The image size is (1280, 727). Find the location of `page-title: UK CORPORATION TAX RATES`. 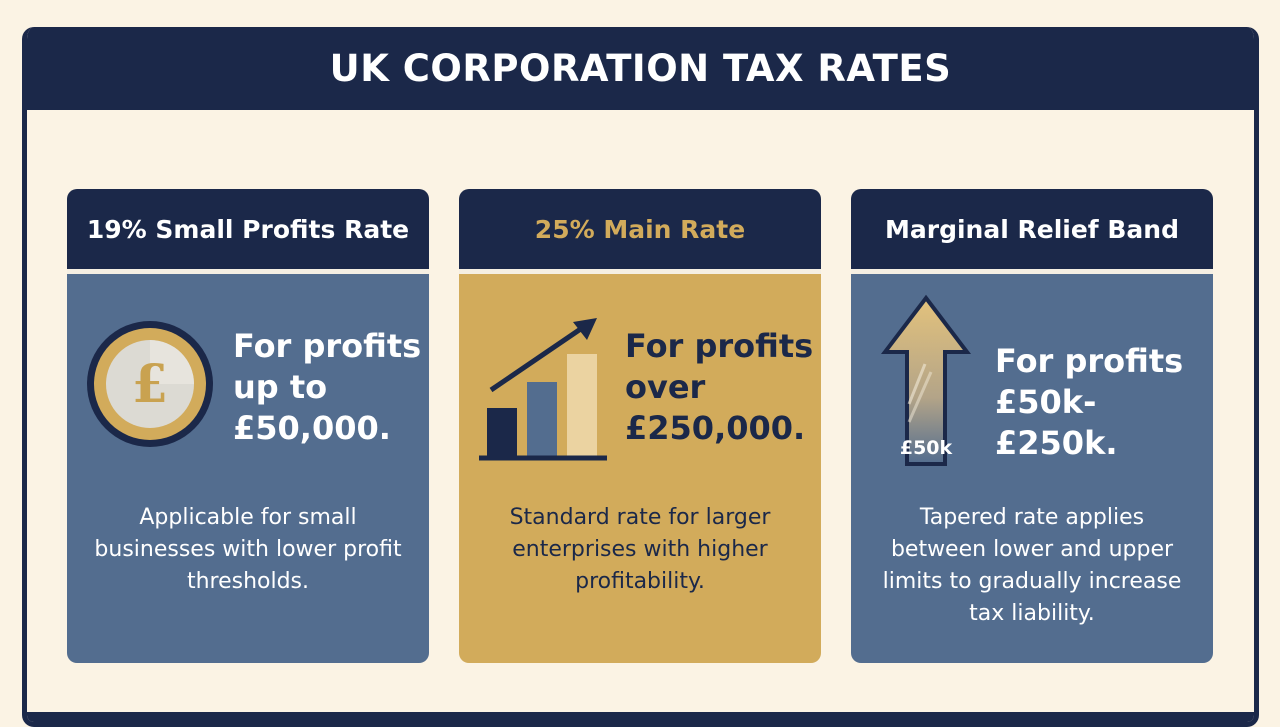

page-title: UK CORPORATION TAX RATES is located at coordinates (640, 68).